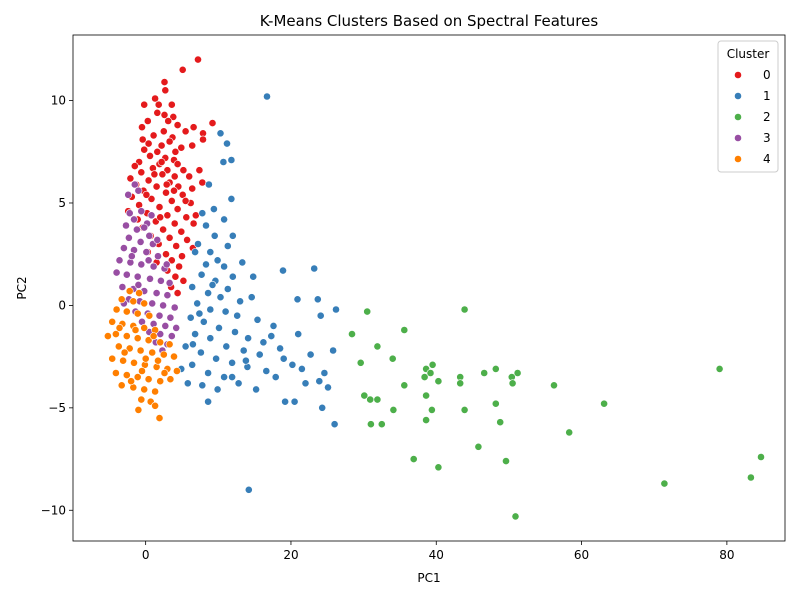 This screenshot has width=800, height=600. I want to click on legend-label-4: 4, so click(767, 159).